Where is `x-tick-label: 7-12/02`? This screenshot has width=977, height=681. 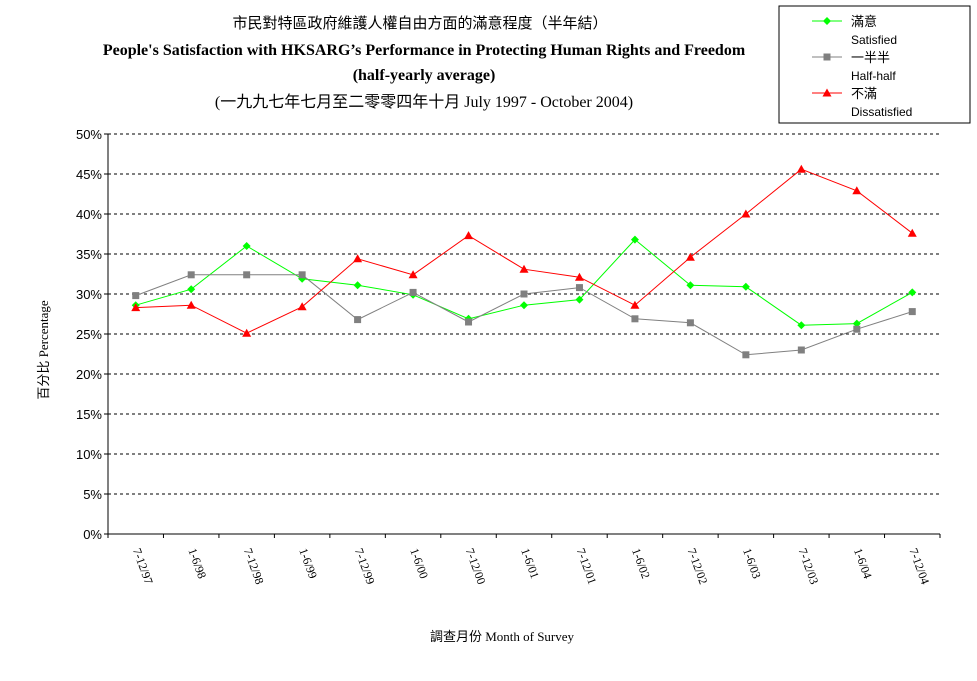
x-tick-label: 7-12/02 is located at coordinates (698, 566).